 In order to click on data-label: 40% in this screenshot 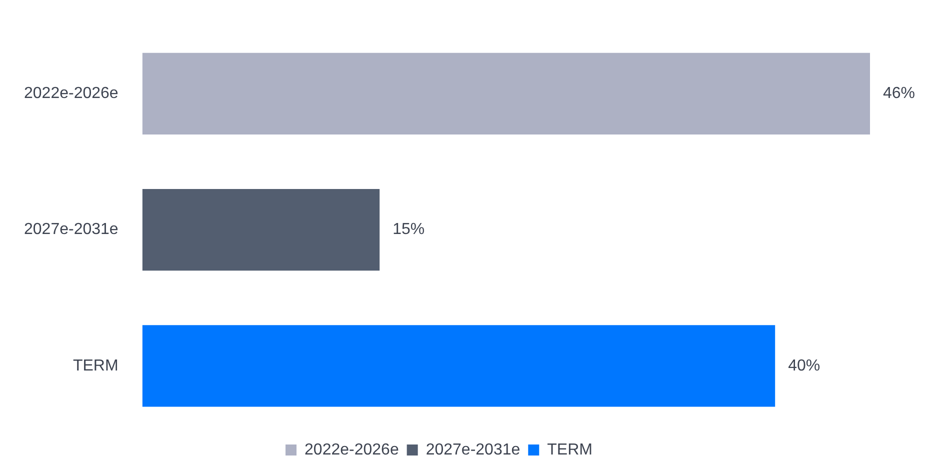, I will do `click(804, 365)`.